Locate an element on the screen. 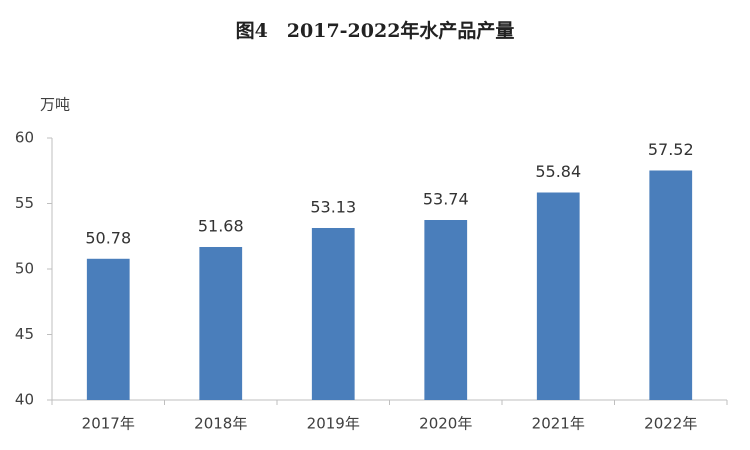  value-label: 57.52 is located at coordinates (671, 149).